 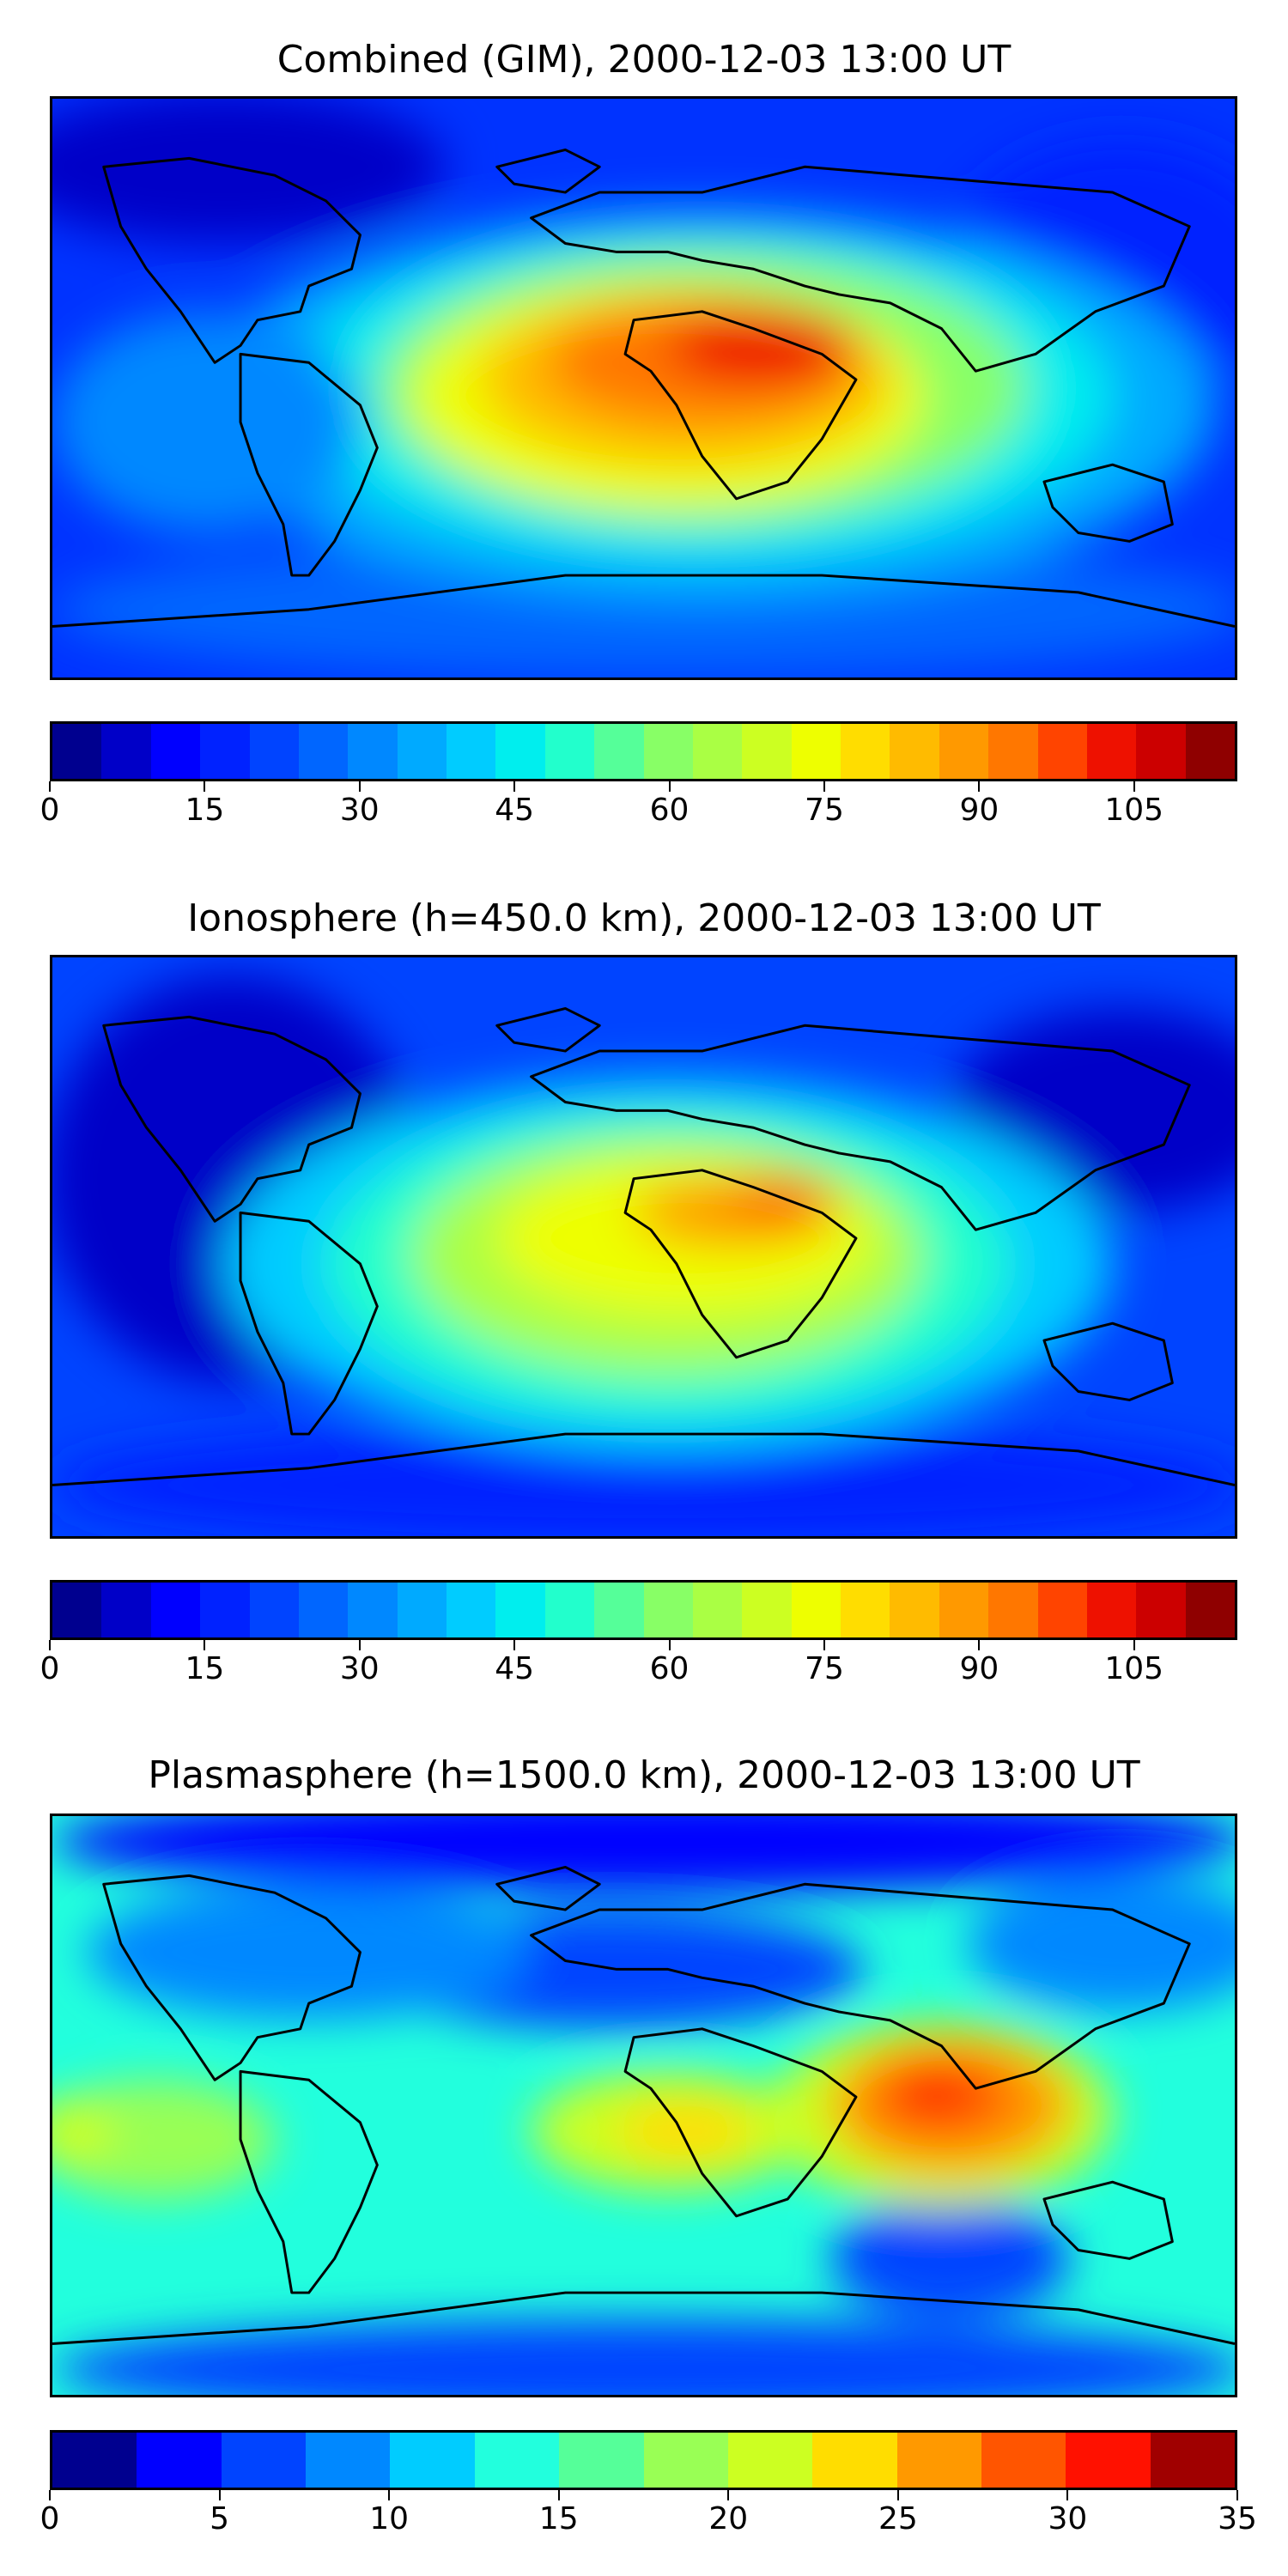 I want to click on colorbar-plasmasphere, so click(x=643, y=2460).